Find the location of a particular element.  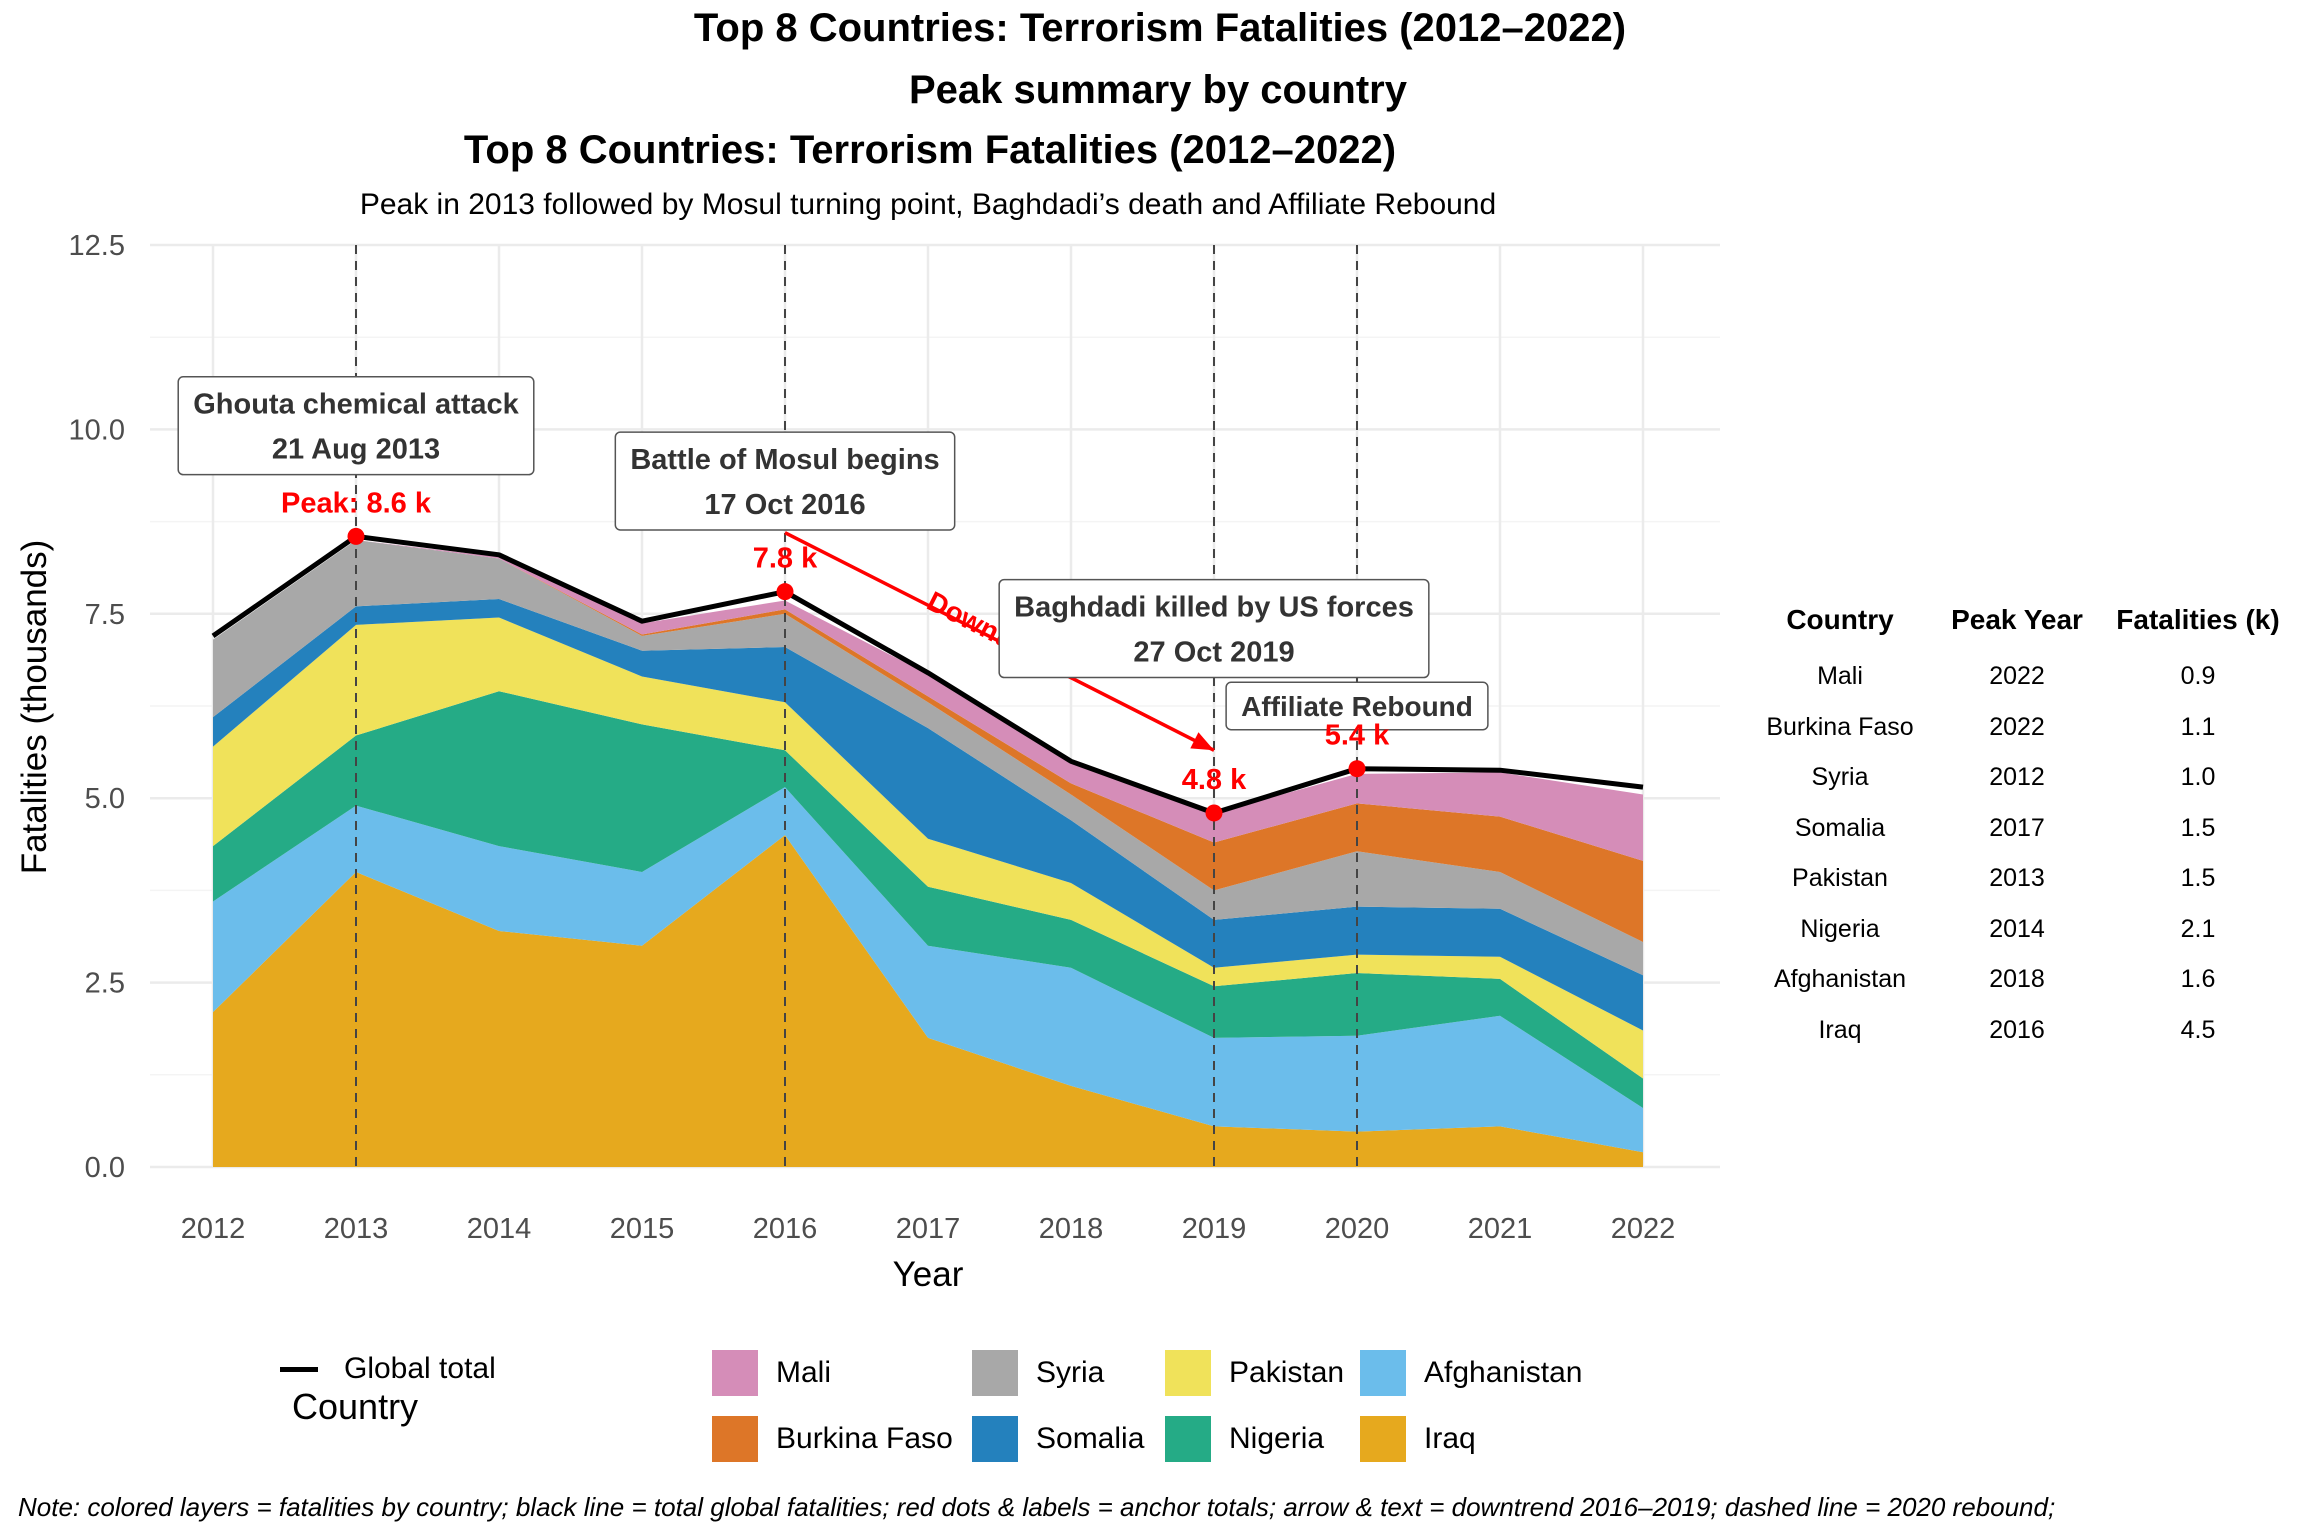

table-cell: 1.6 is located at coordinates (2198, 979).